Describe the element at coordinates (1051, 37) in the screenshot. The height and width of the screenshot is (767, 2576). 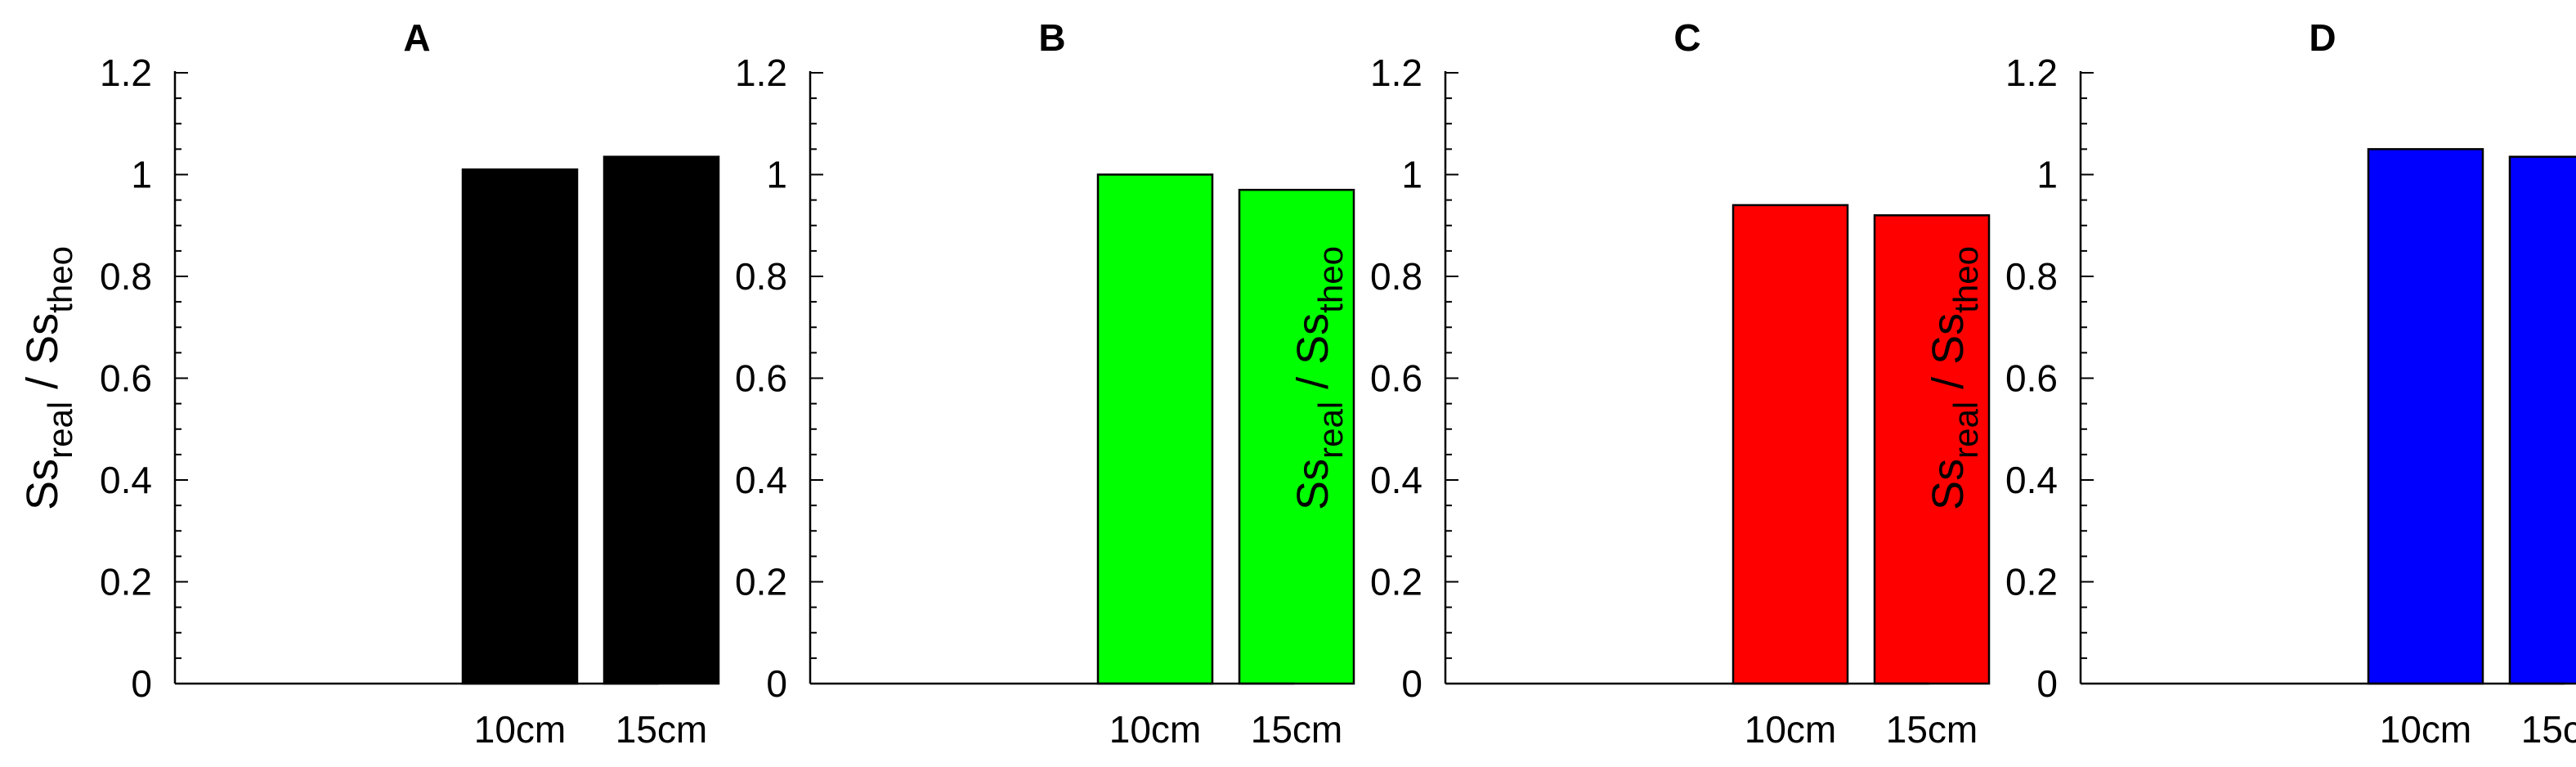
I see `panel-title: B` at that location.